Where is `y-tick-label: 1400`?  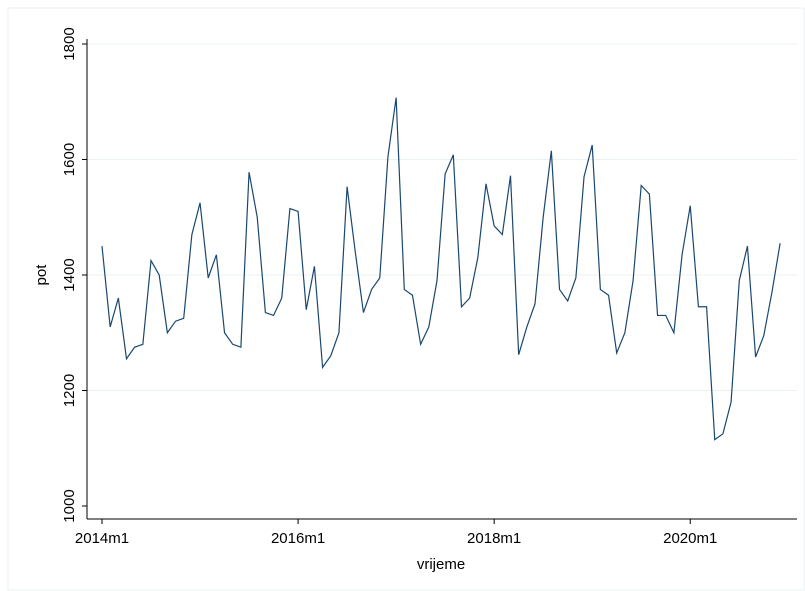 y-tick-label: 1400 is located at coordinates (69, 274).